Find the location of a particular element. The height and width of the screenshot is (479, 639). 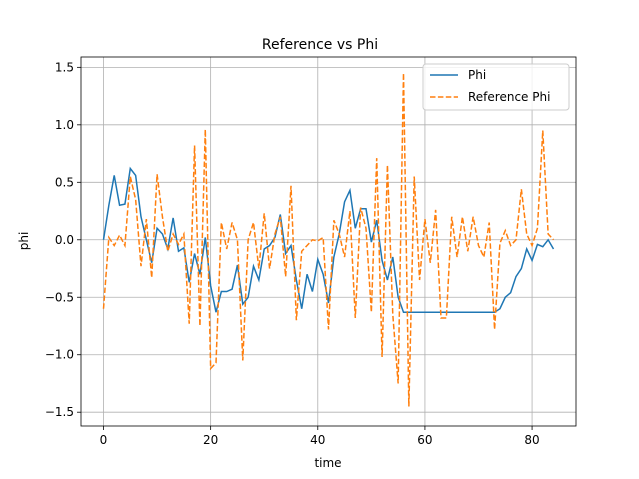

x-axis-label: time is located at coordinates (327, 463).